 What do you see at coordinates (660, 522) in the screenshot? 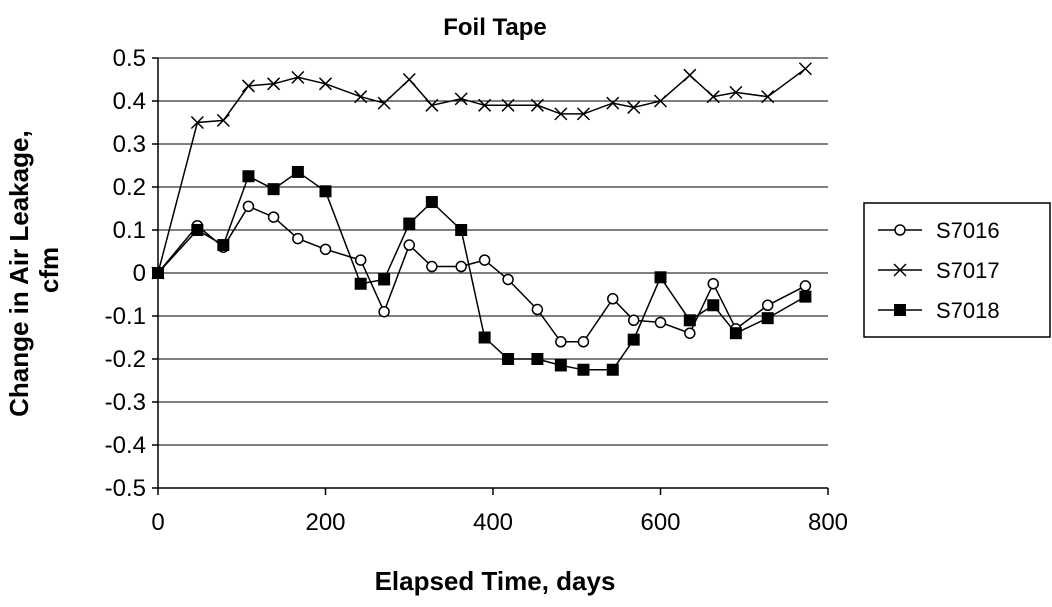
I see `x-tick-label: 600` at bounding box center [660, 522].